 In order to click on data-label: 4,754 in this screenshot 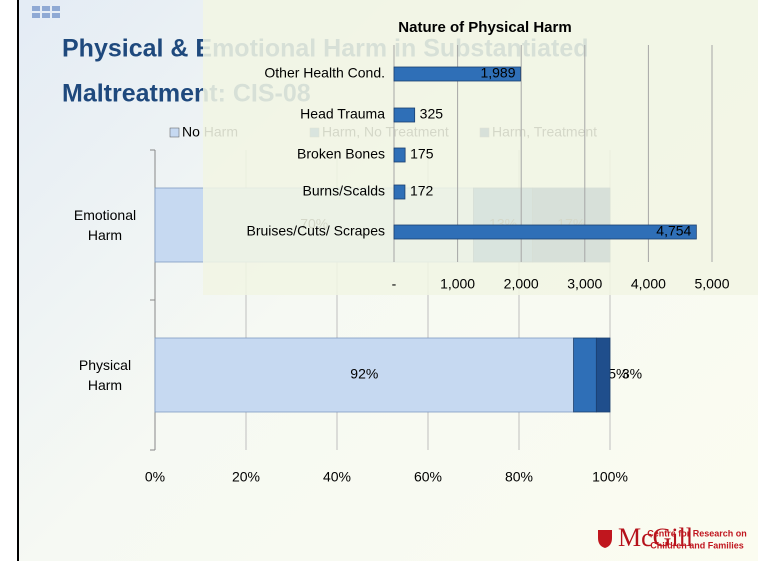, I will do `click(673, 231)`.